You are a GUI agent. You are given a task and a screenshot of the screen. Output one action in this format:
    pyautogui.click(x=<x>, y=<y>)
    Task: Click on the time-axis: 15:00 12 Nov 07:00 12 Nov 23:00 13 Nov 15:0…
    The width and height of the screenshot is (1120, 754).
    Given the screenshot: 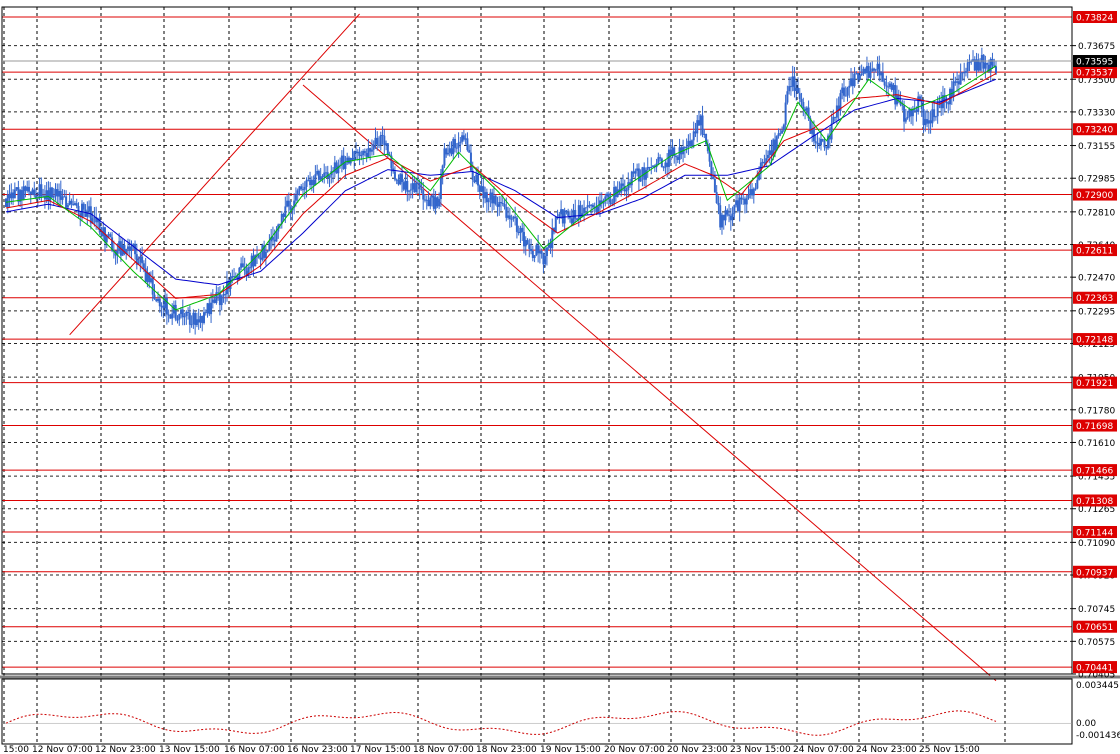 What is the action you would take?
    pyautogui.click(x=491, y=749)
    